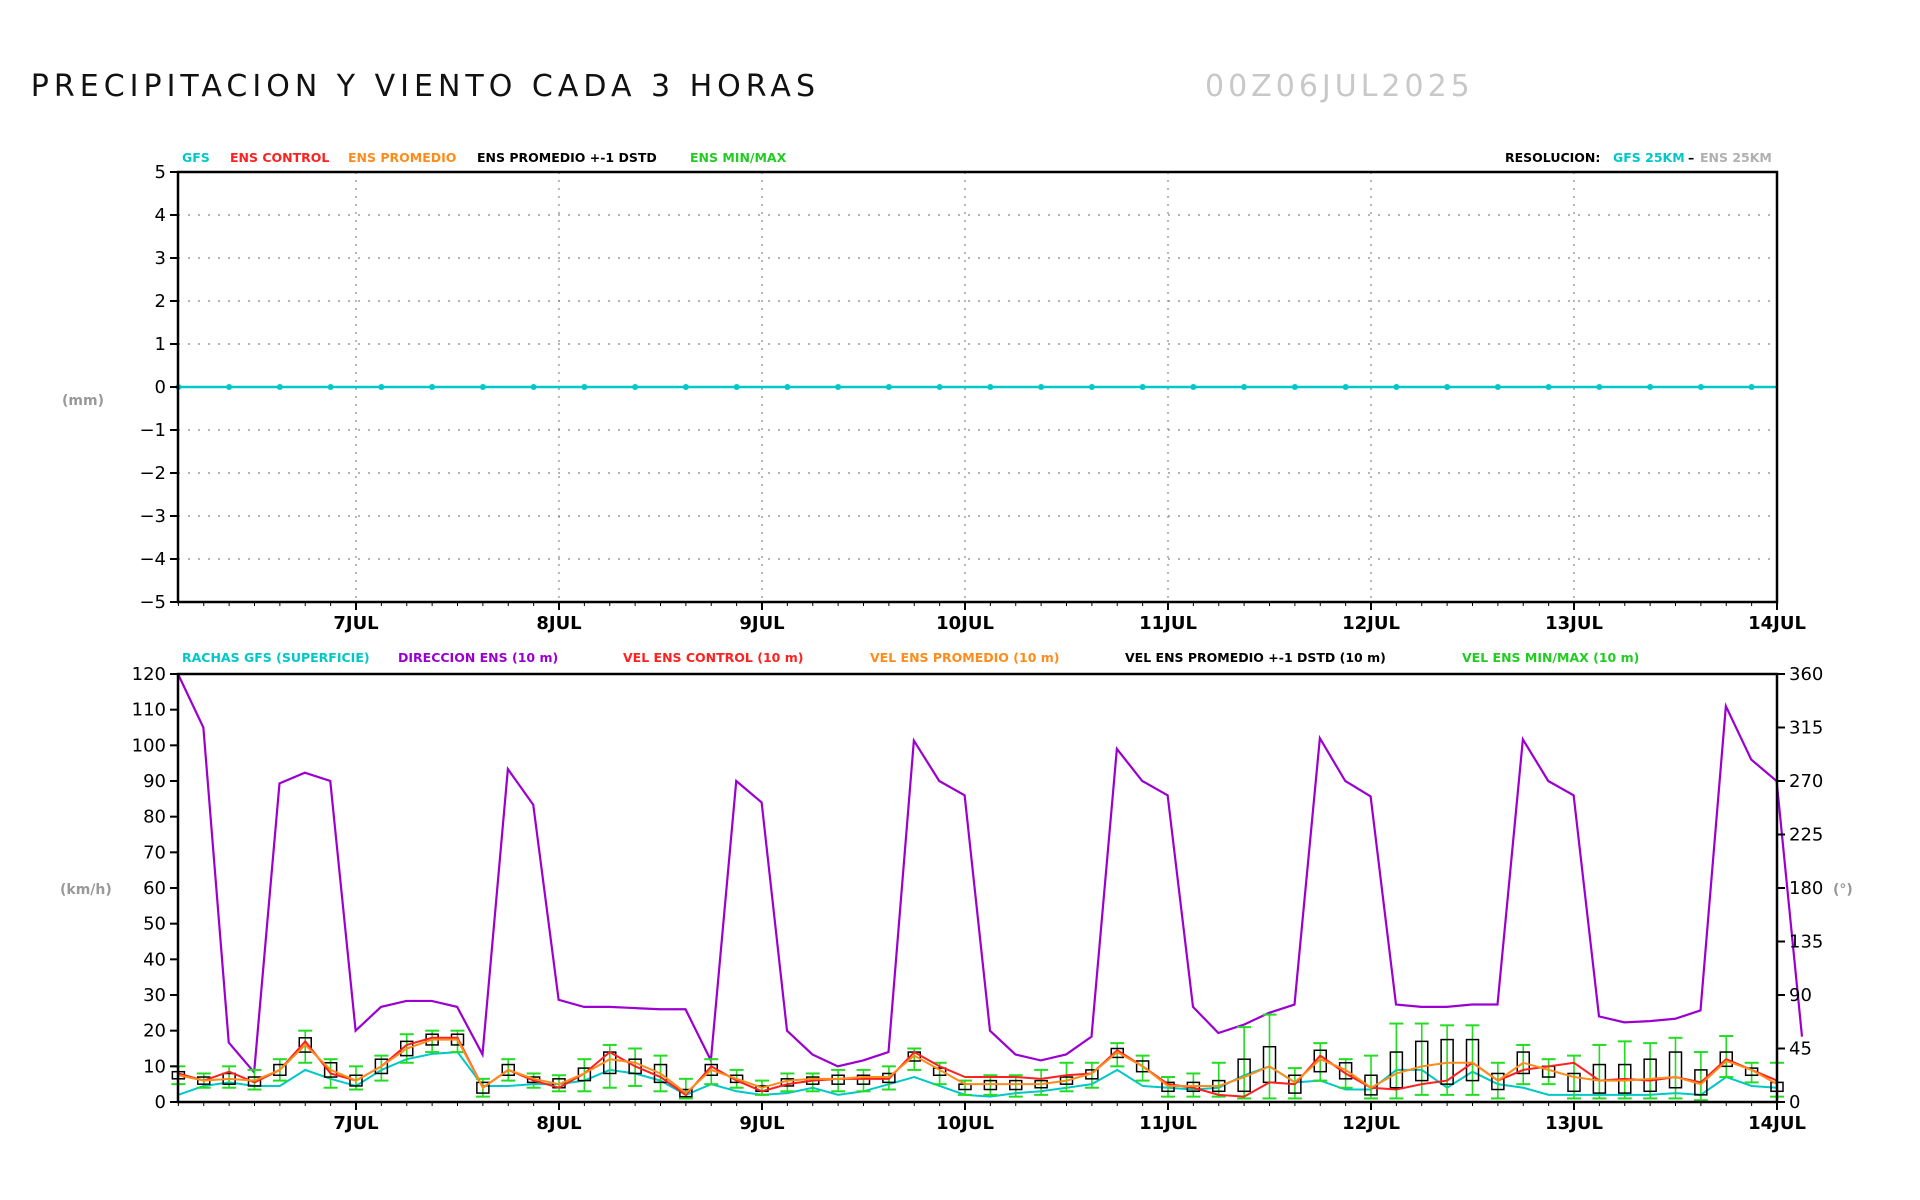 Image resolution: width=1920 pixels, height=1200 pixels. Describe the element at coordinates (738, 157) in the screenshot. I see `legend-ens-minmax: ENS MIN/MAX` at that location.